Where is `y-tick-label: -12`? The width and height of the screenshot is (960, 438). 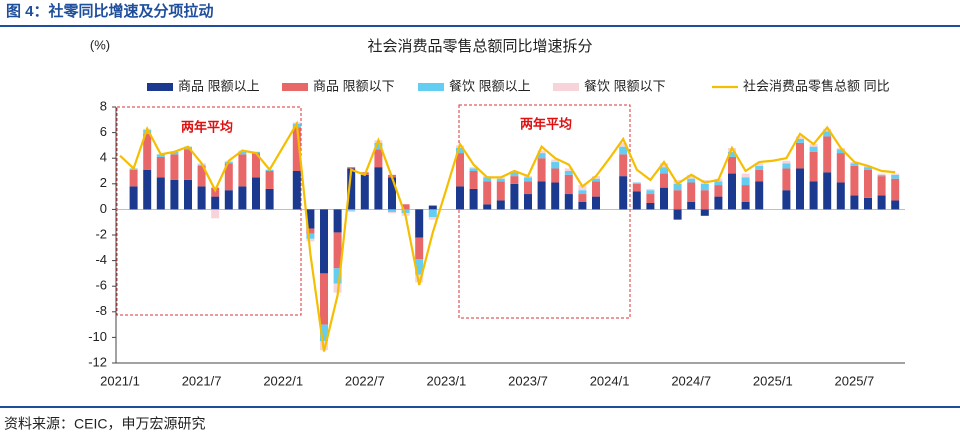 y-tick-label: -12 is located at coordinates (97, 361).